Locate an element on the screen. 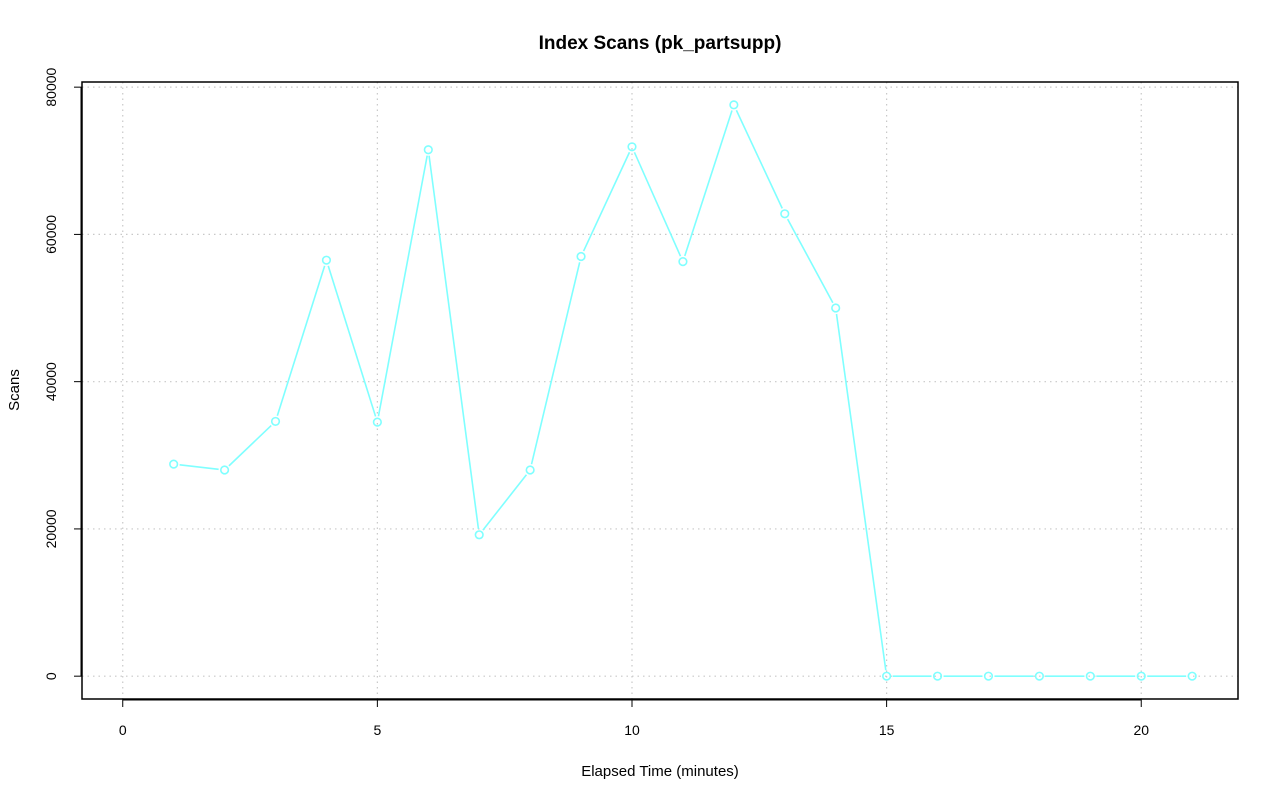 Image resolution: width=1280 pixels, height=806 pixels. x-tick-label: 10 is located at coordinates (632, 730).